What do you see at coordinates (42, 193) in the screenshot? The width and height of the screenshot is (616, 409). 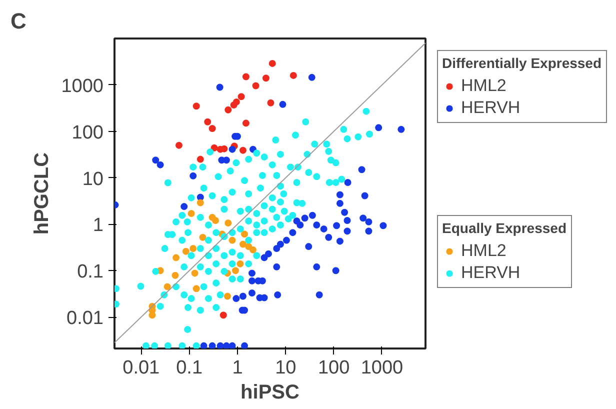 I see `y-axis-title: hPGCLC` at bounding box center [42, 193].